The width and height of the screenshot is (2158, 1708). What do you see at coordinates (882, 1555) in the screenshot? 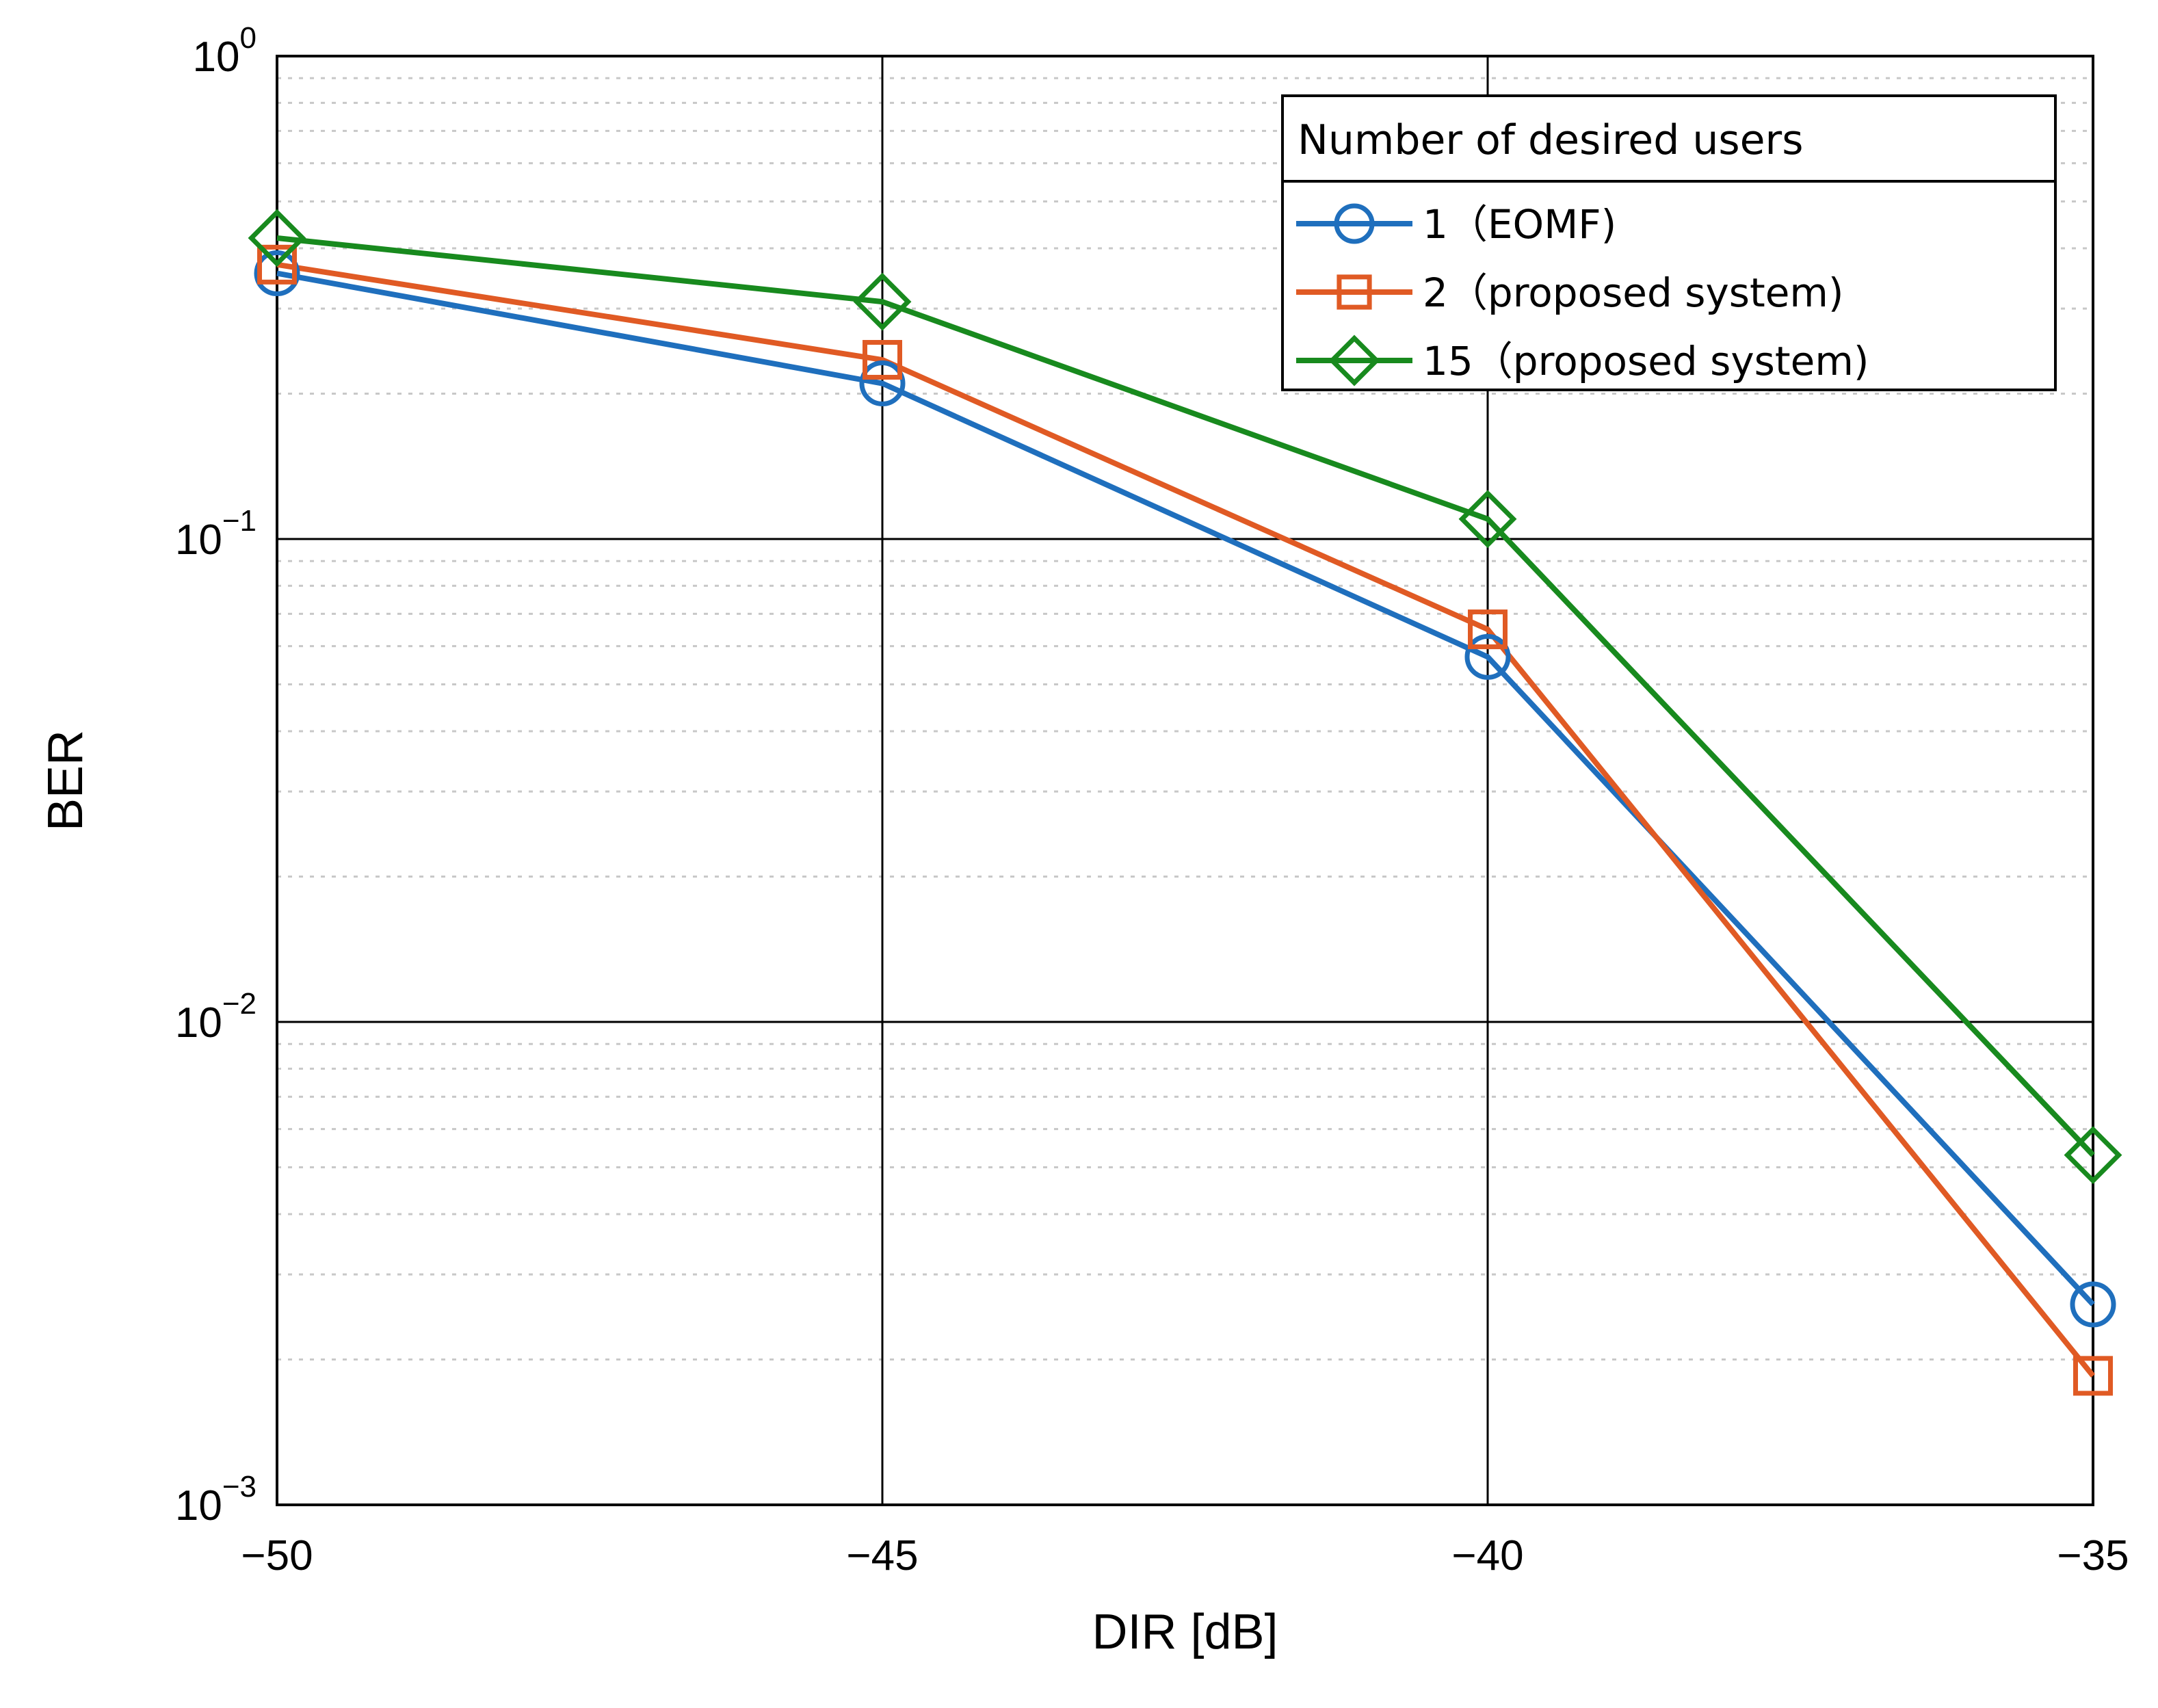
I see `x-tick-label: −45` at bounding box center [882, 1555].